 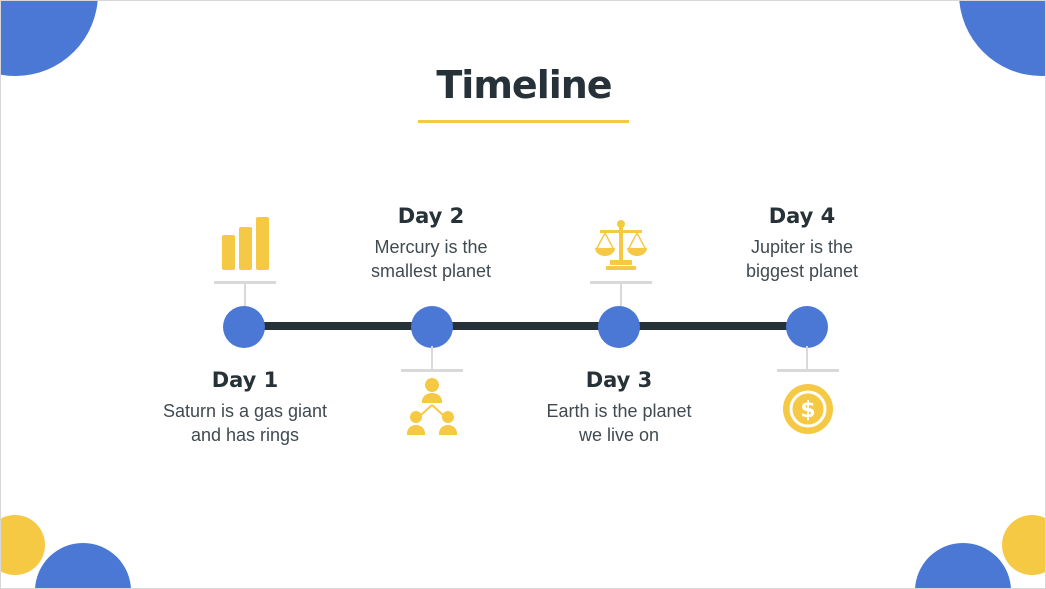 What do you see at coordinates (535, 326) in the screenshot?
I see `timeline-line` at bounding box center [535, 326].